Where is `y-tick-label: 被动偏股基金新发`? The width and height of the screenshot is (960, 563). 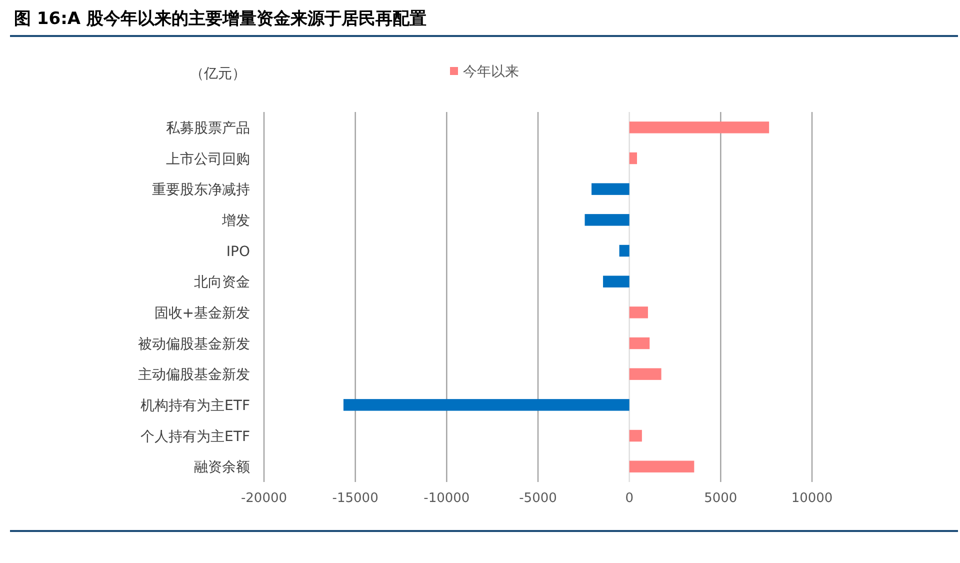 y-tick-label: 被动偏股基金新发 is located at coordinates (194, 344).